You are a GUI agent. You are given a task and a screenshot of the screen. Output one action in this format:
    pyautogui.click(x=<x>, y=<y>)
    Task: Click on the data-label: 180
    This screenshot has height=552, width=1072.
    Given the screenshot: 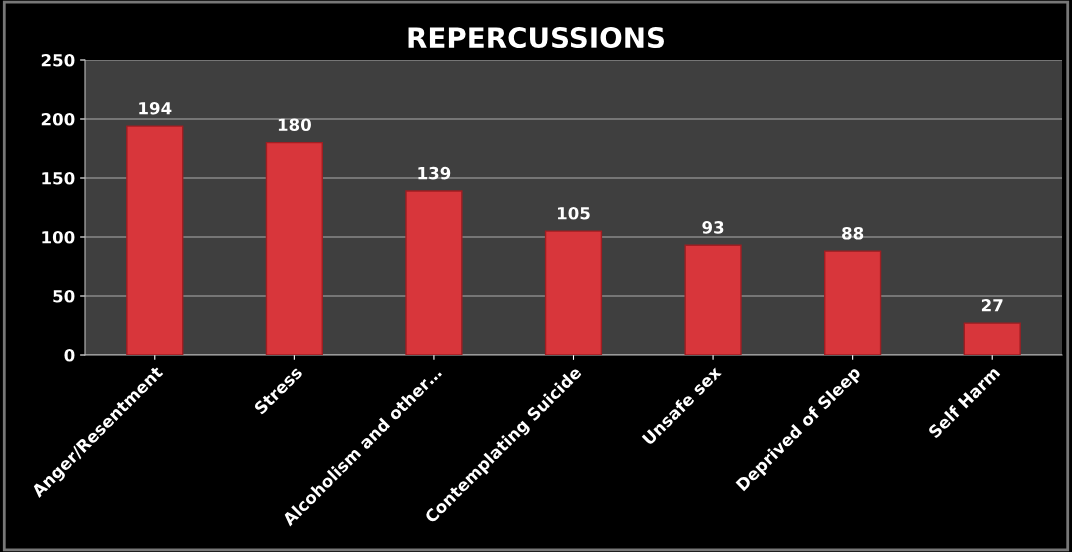 What is the action you would take?
    pyautogui.click(x=294, y=125)
    